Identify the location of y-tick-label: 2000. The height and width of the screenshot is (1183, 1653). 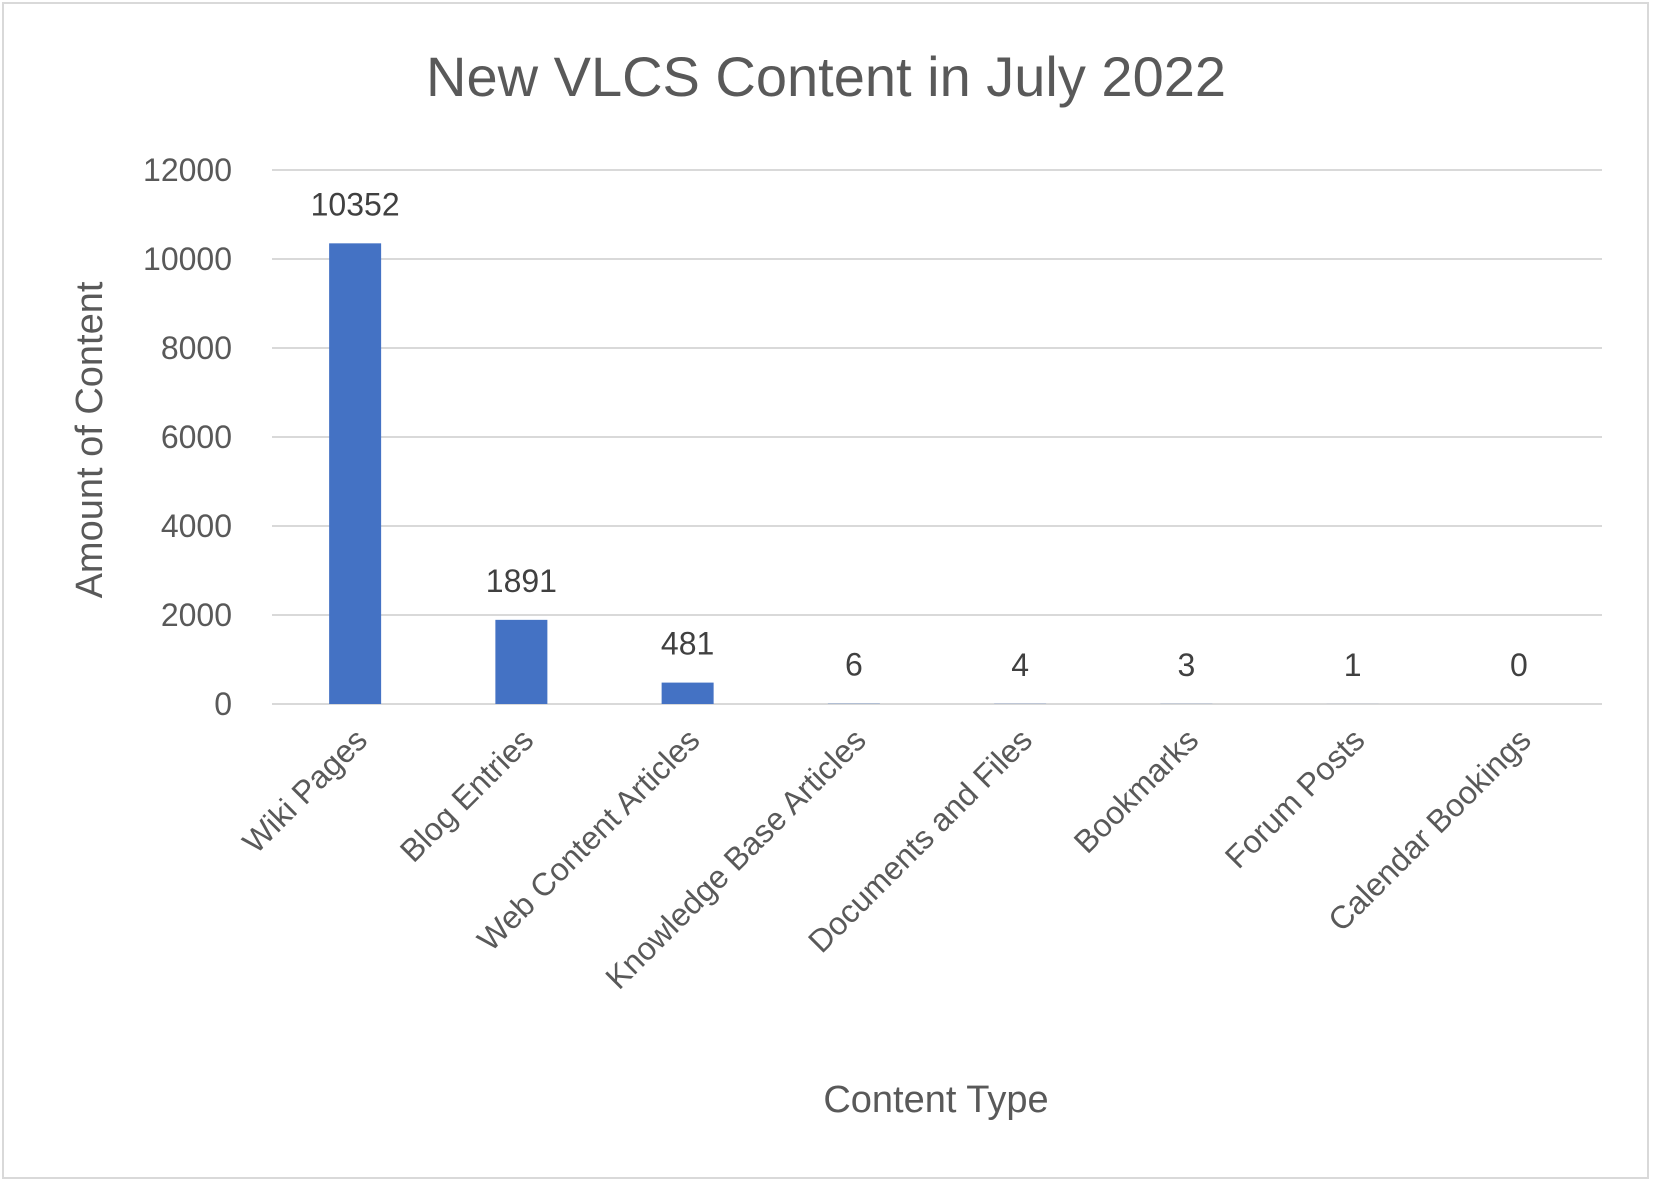
(196, 615).